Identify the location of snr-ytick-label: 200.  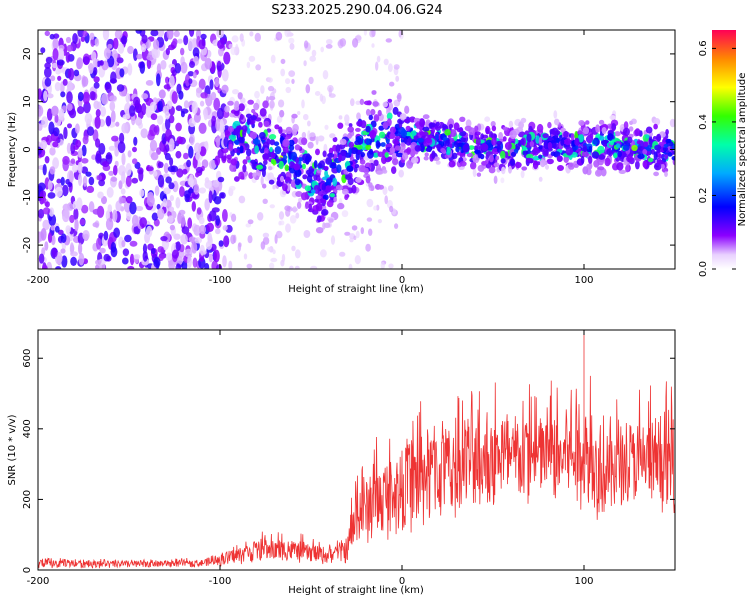
(27, 499).